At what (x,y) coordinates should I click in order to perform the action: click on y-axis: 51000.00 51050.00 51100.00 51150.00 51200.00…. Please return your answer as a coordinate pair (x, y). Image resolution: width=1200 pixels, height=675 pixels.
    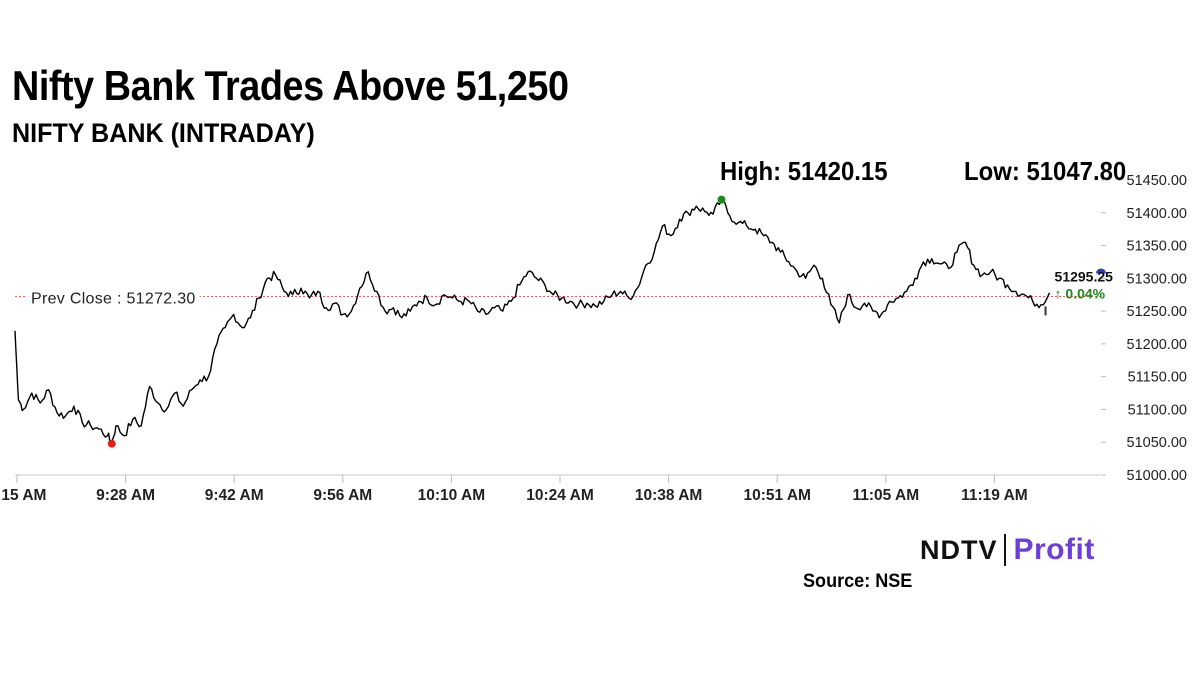
    Looking at the image, I should click on (1144, 328).